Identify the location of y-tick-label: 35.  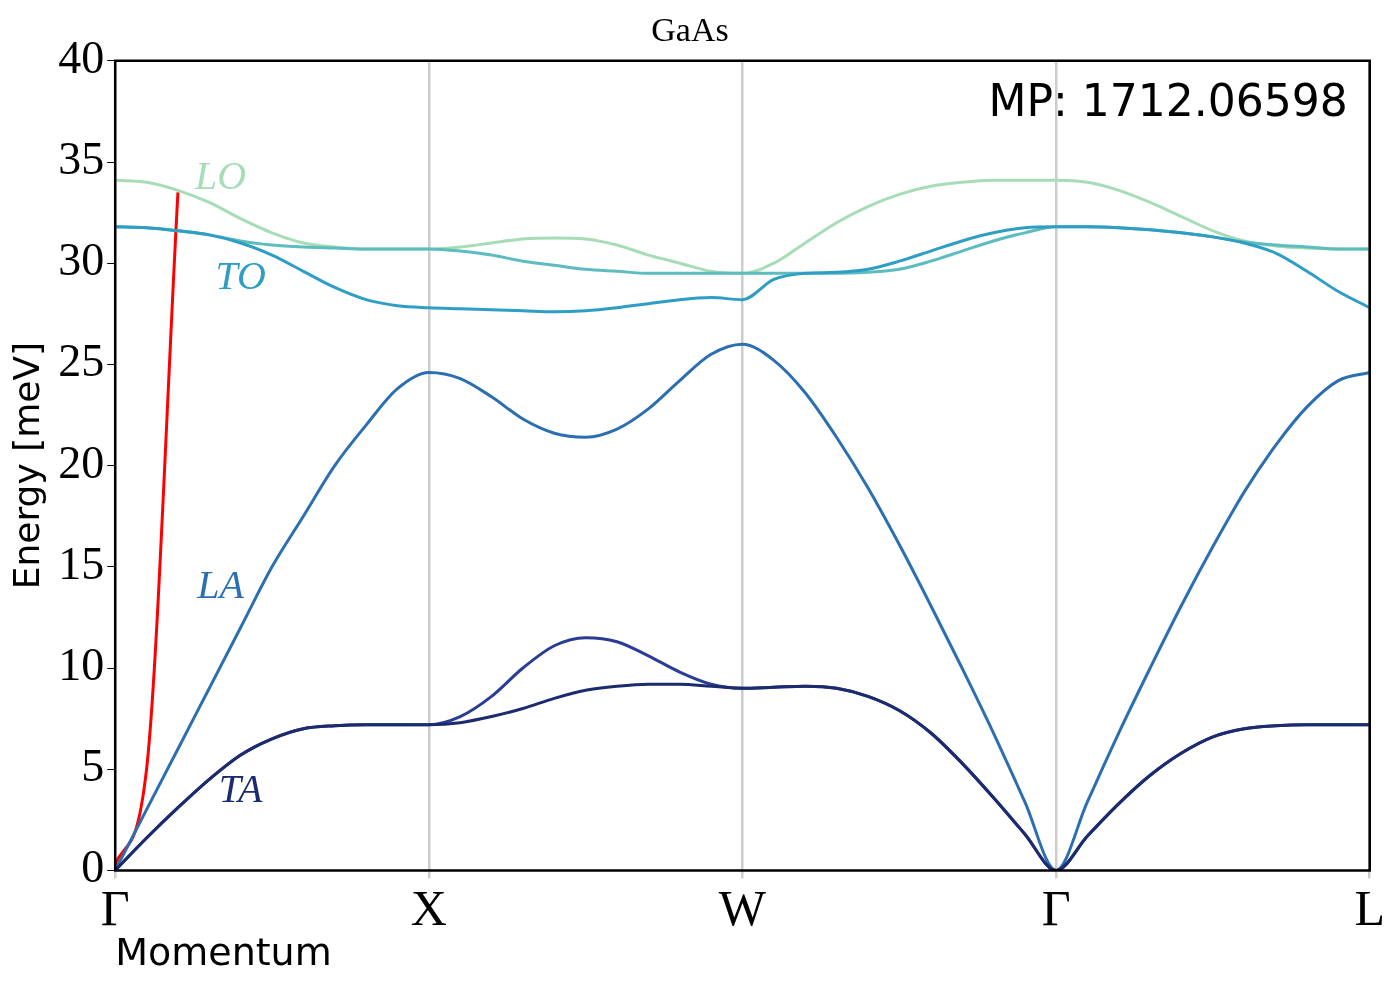
(81, 159).